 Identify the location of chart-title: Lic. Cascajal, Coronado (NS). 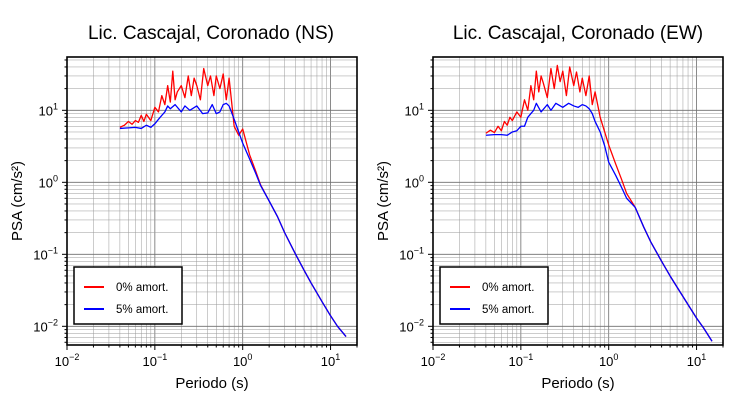
(211, 33).